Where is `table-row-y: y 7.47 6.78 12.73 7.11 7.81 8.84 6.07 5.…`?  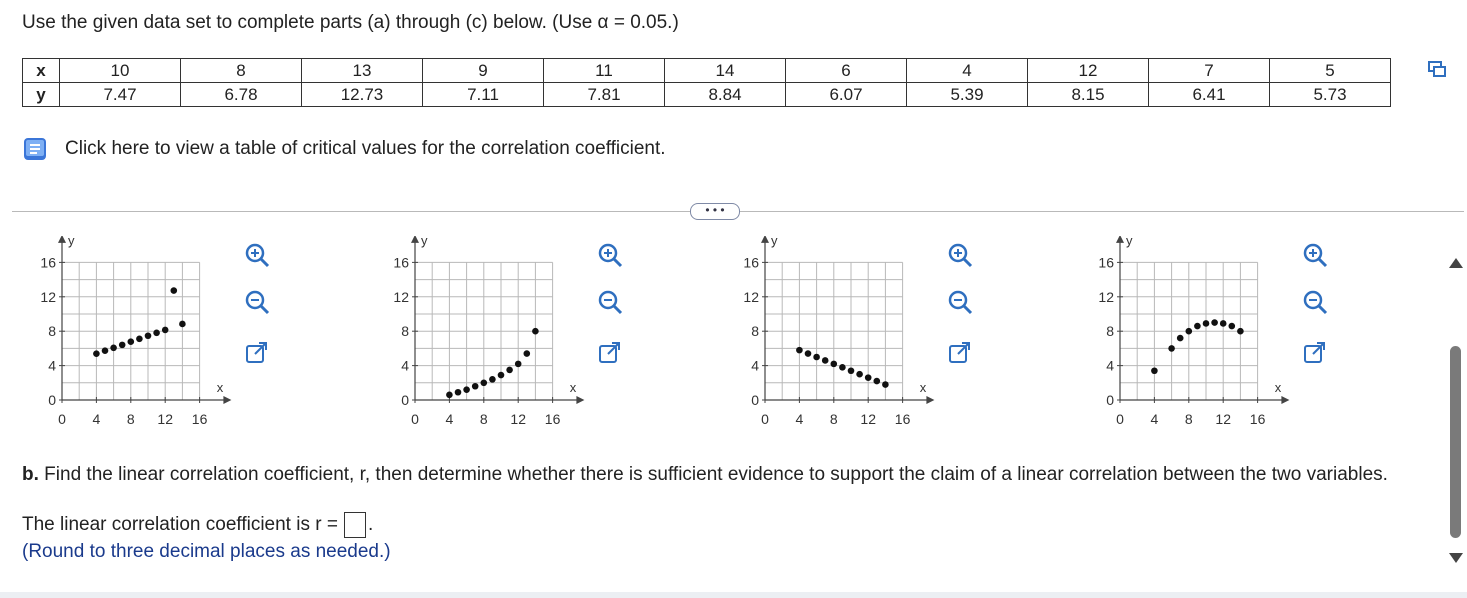
table-row-y: y 7.47 6.78 12.73 7.11 7.81 8.84 6.07 5.… is located at coordinates (706, 94).